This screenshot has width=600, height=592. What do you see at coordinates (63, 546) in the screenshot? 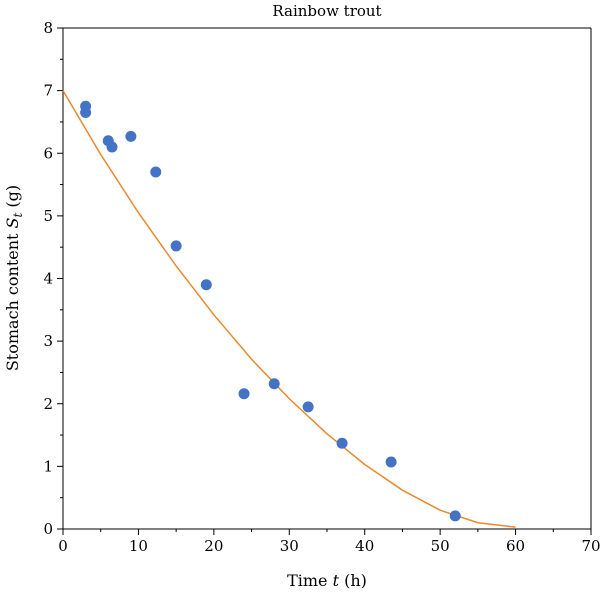
I see `x-tick-label-0: 0` at bounding box center [63, 546].